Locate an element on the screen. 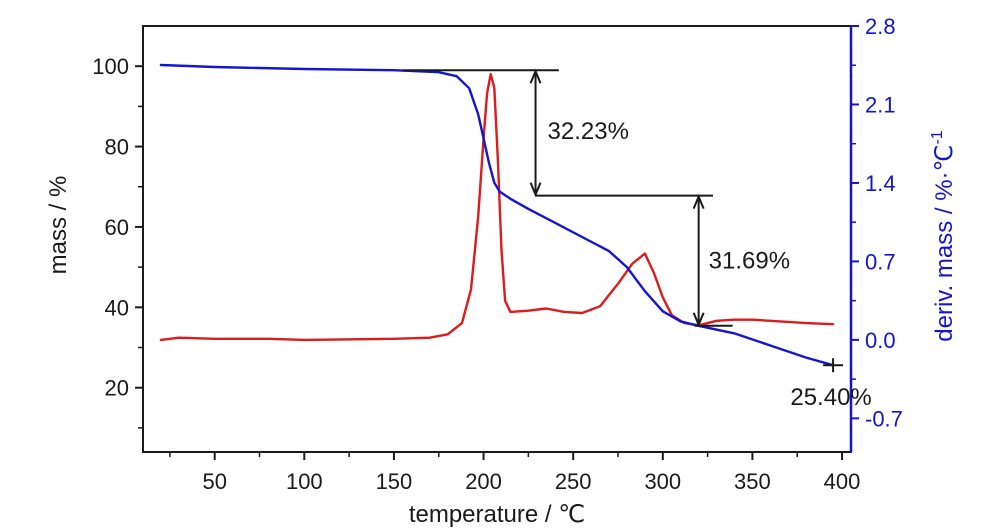 This screenshot has height=531, width=992. y2-tick-label: 2.8 is located at coordinates (880, 26).